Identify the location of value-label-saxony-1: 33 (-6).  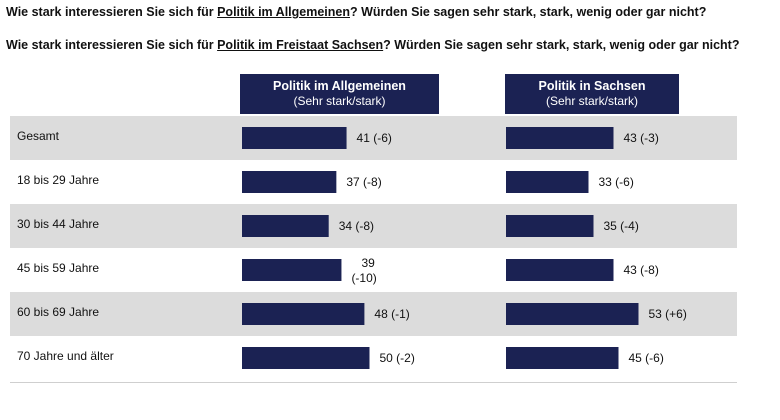
(616, 182).